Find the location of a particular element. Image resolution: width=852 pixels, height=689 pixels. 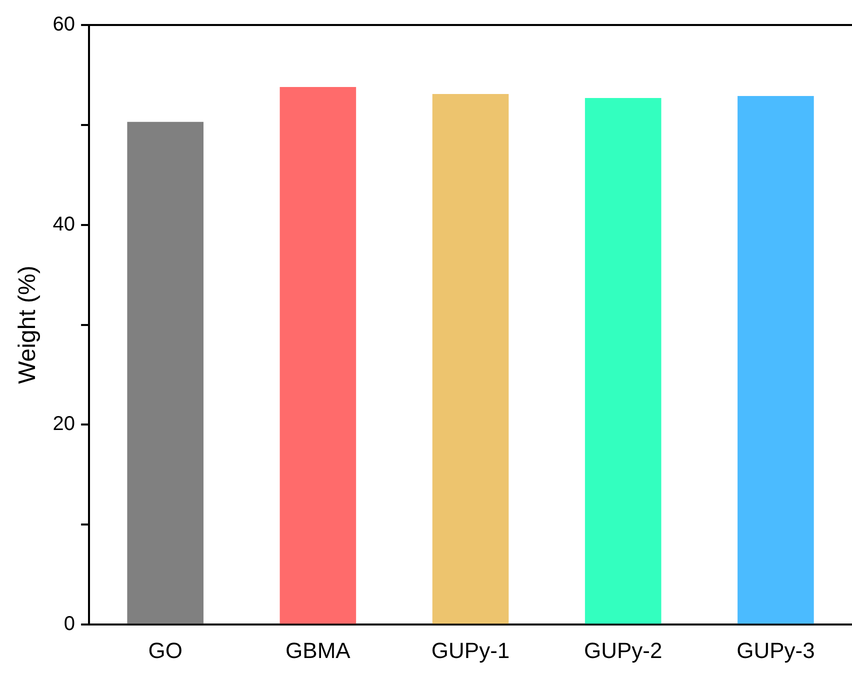

y-axis-title: Weight (%) is located at coordinates (28, 325).